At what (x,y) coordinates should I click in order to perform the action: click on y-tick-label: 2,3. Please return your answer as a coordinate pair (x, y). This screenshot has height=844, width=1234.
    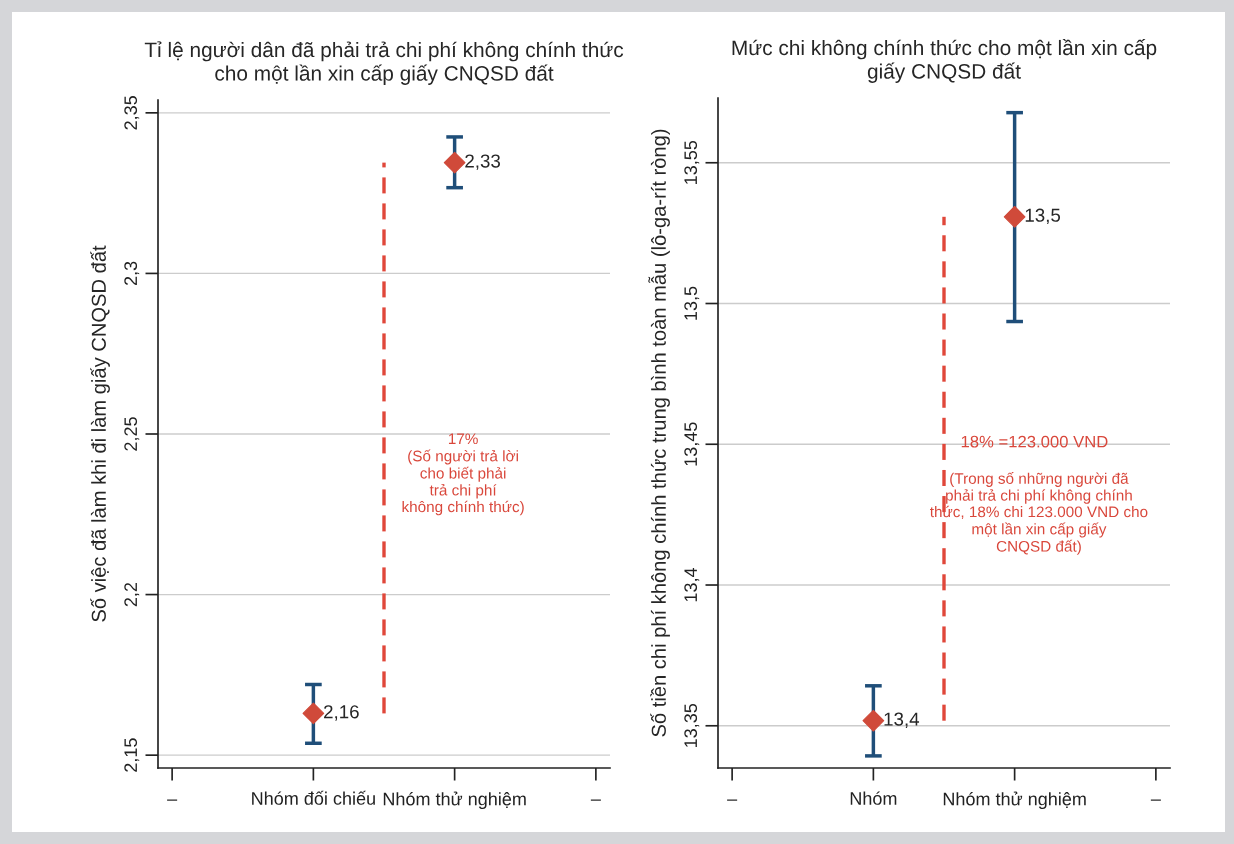
    Looking at the image, I should click on (132, 273).